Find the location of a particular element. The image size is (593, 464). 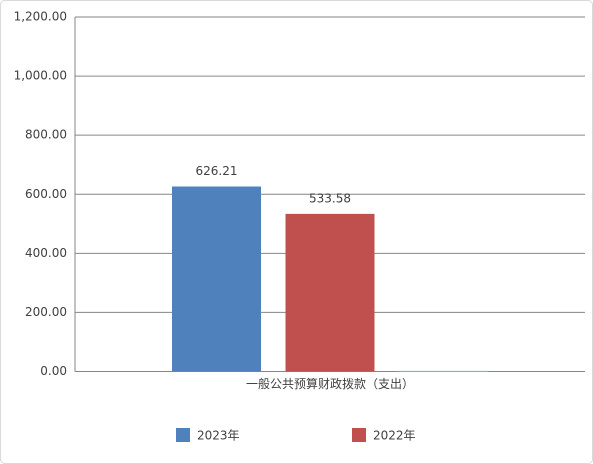

y-tick-label: 600.00 is located at coordinates (46, 194).